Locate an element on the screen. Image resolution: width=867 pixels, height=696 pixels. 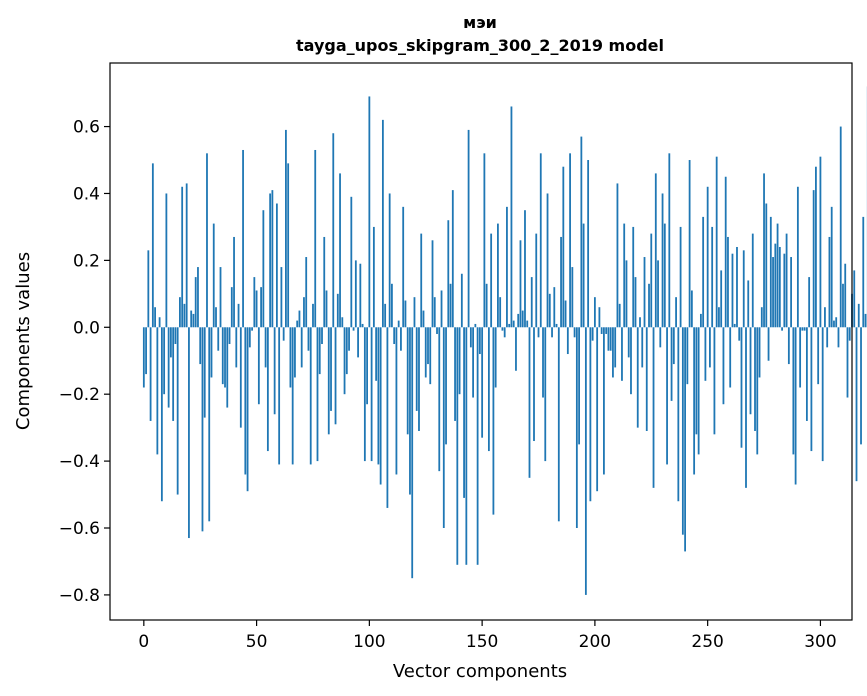
y-tick-label: −0.2 is located at coordinates (79, 395).